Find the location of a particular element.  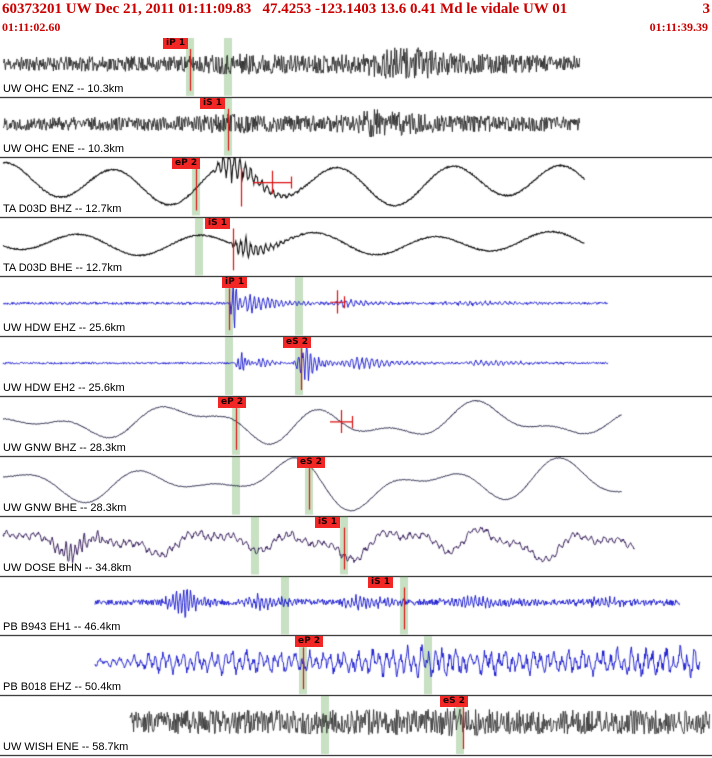

trace-label: UW GNW BHE -- 28.3km is located at coordinates (65, 507).